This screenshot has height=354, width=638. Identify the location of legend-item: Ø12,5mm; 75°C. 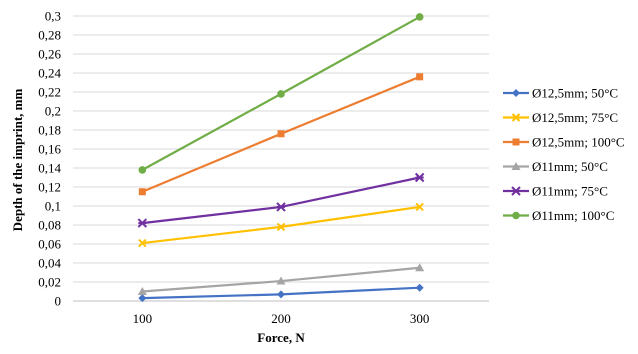
(560, 117).